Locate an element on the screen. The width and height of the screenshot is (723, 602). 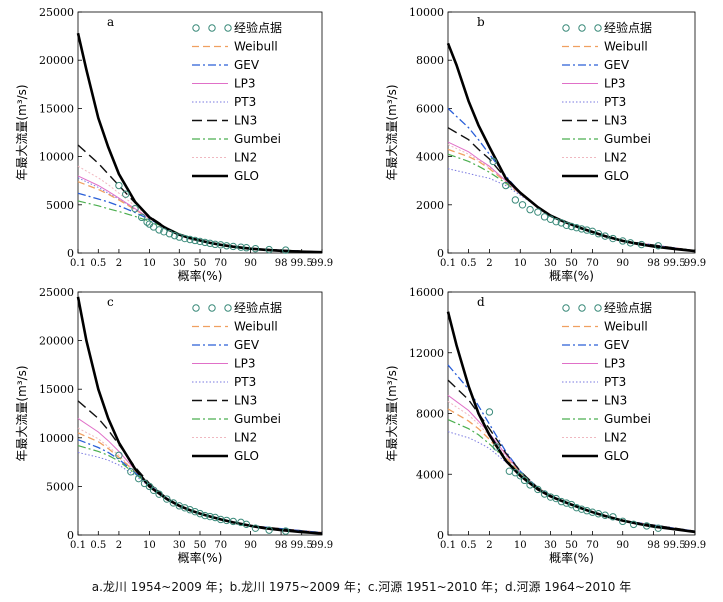
series-ln2-line is located at coordinates (571, 198).